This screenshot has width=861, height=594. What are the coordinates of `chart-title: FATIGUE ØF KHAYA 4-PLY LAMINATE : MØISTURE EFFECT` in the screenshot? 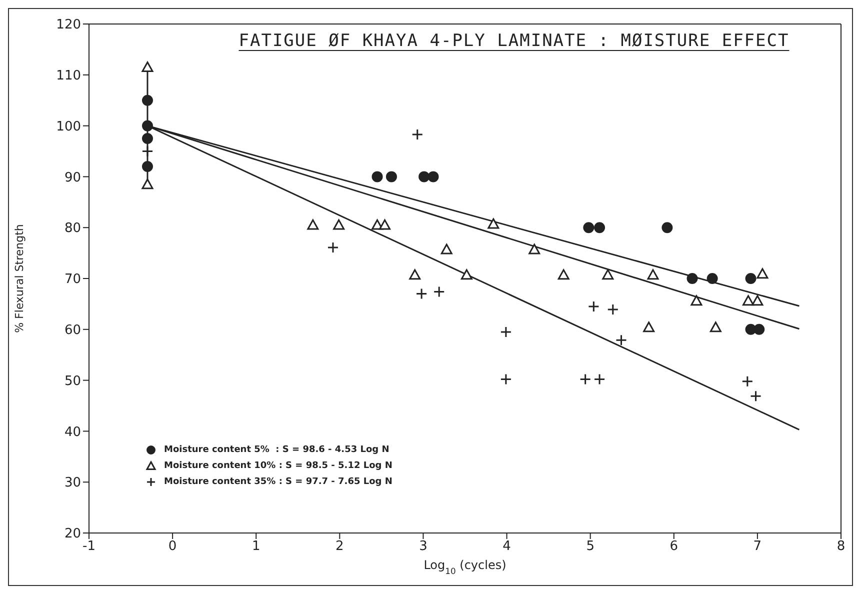 It's located at (514, 41).